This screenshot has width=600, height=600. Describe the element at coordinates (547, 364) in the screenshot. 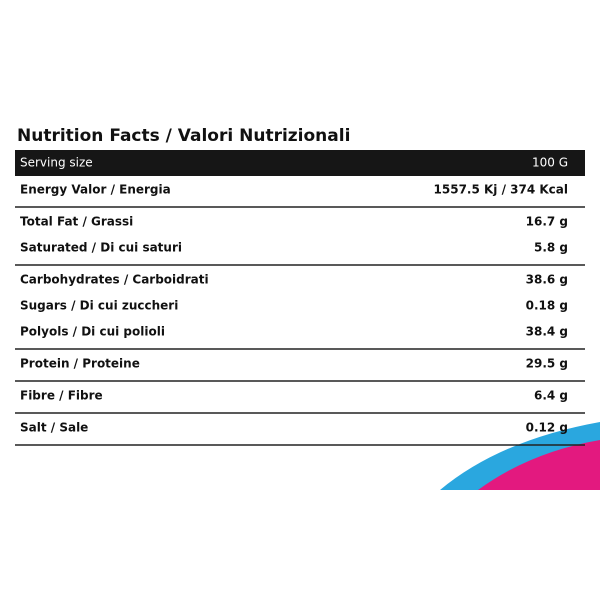

I see `row-value: 29.5 g` at that location.